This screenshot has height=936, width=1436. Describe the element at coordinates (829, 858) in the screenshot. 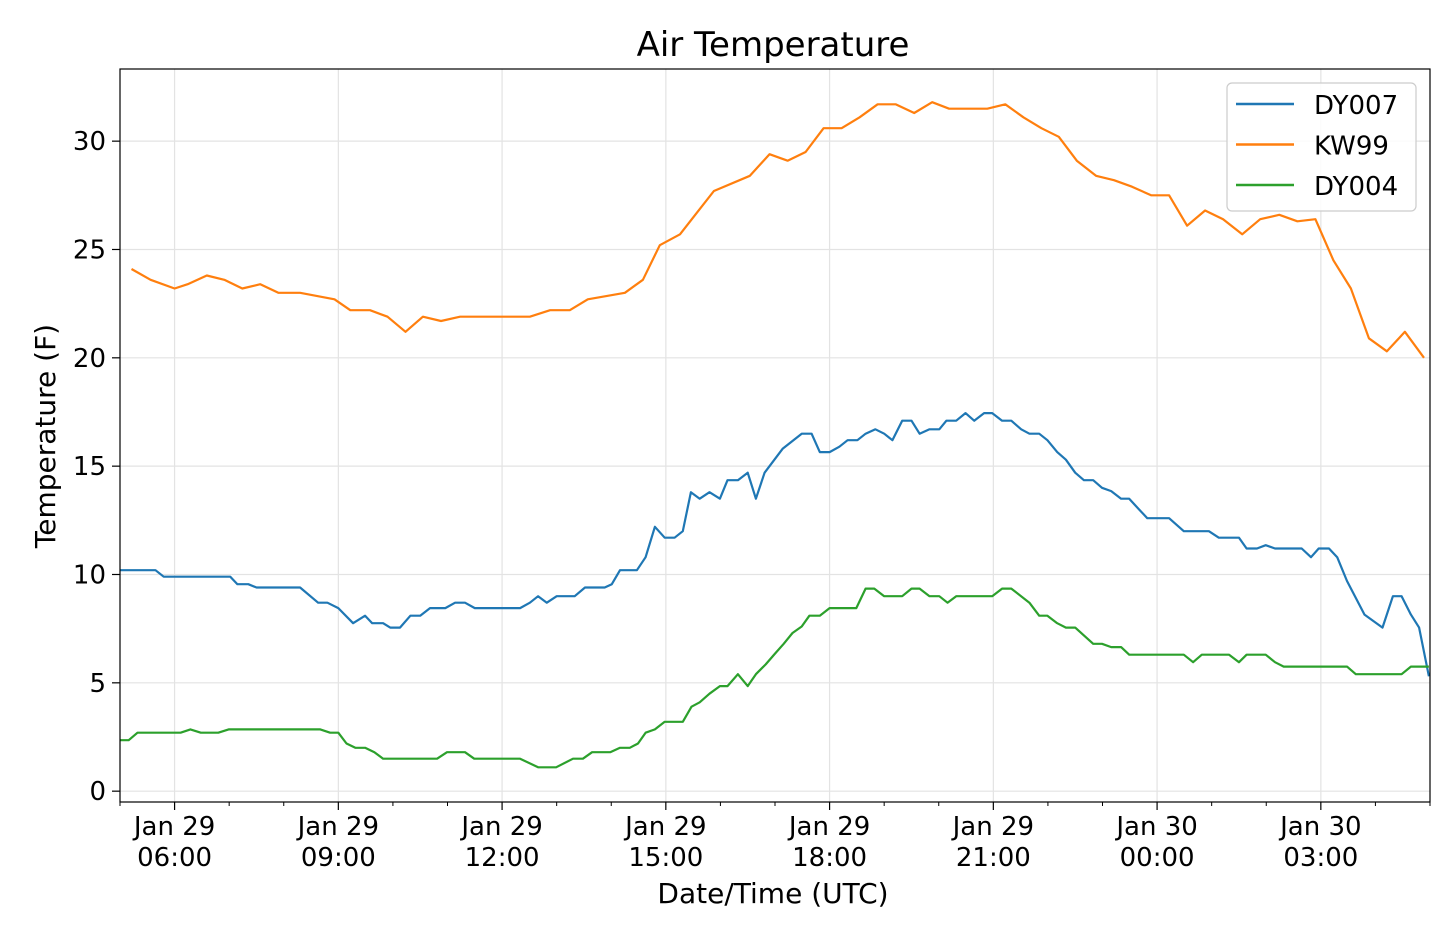

I see `x-tick-label-time: 18:00` at that location.